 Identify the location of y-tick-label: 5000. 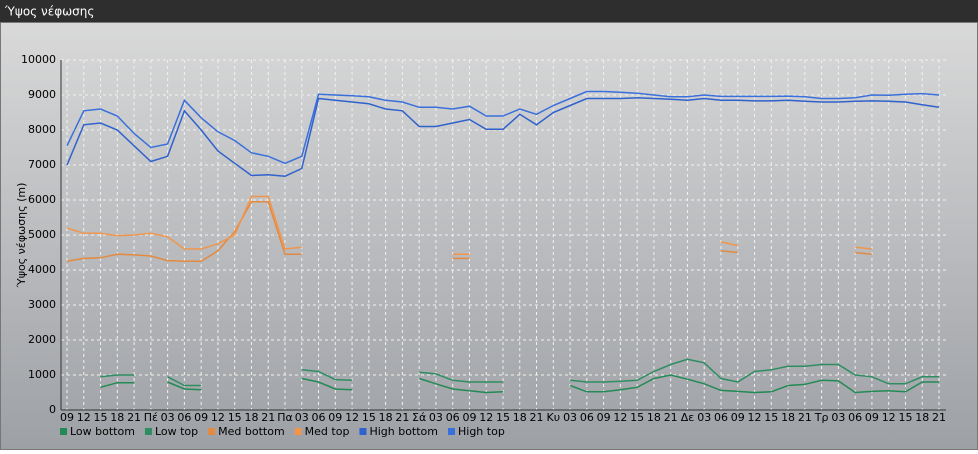
(42, 234).